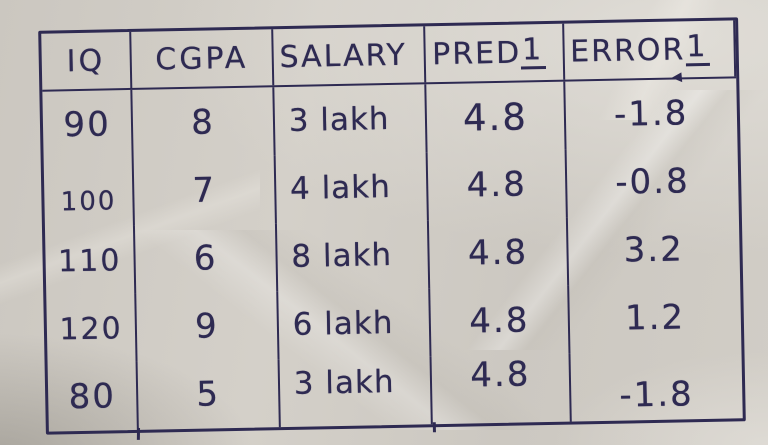 This screenshot has height=445, width=768. I want to click on cell-cgpa: 6, so click(207, 258).